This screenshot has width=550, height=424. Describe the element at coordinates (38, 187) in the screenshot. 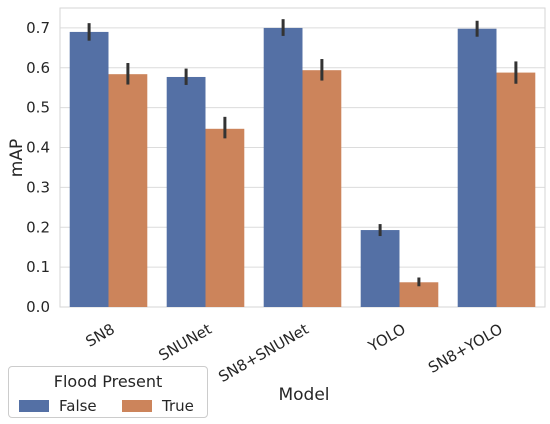

I see `y-tick-label: 0.3` at that location.